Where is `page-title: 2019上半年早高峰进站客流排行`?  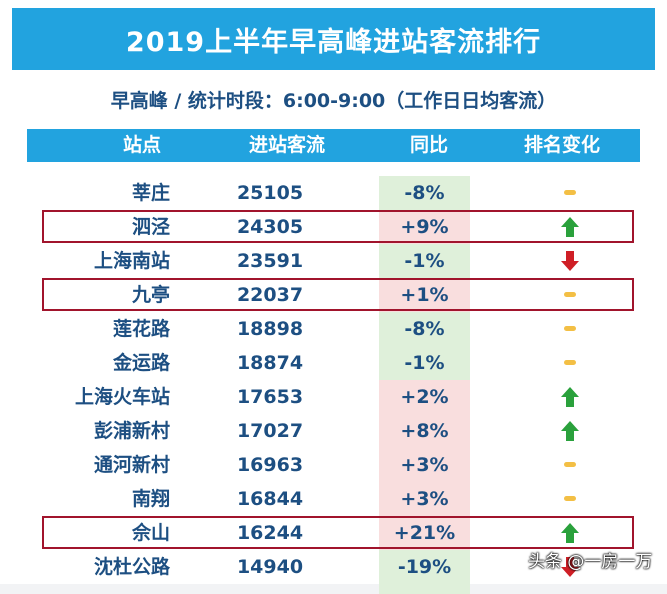 page-title: 2019上半年早高峰进站客流排行 is located at coordinates (333, 39).